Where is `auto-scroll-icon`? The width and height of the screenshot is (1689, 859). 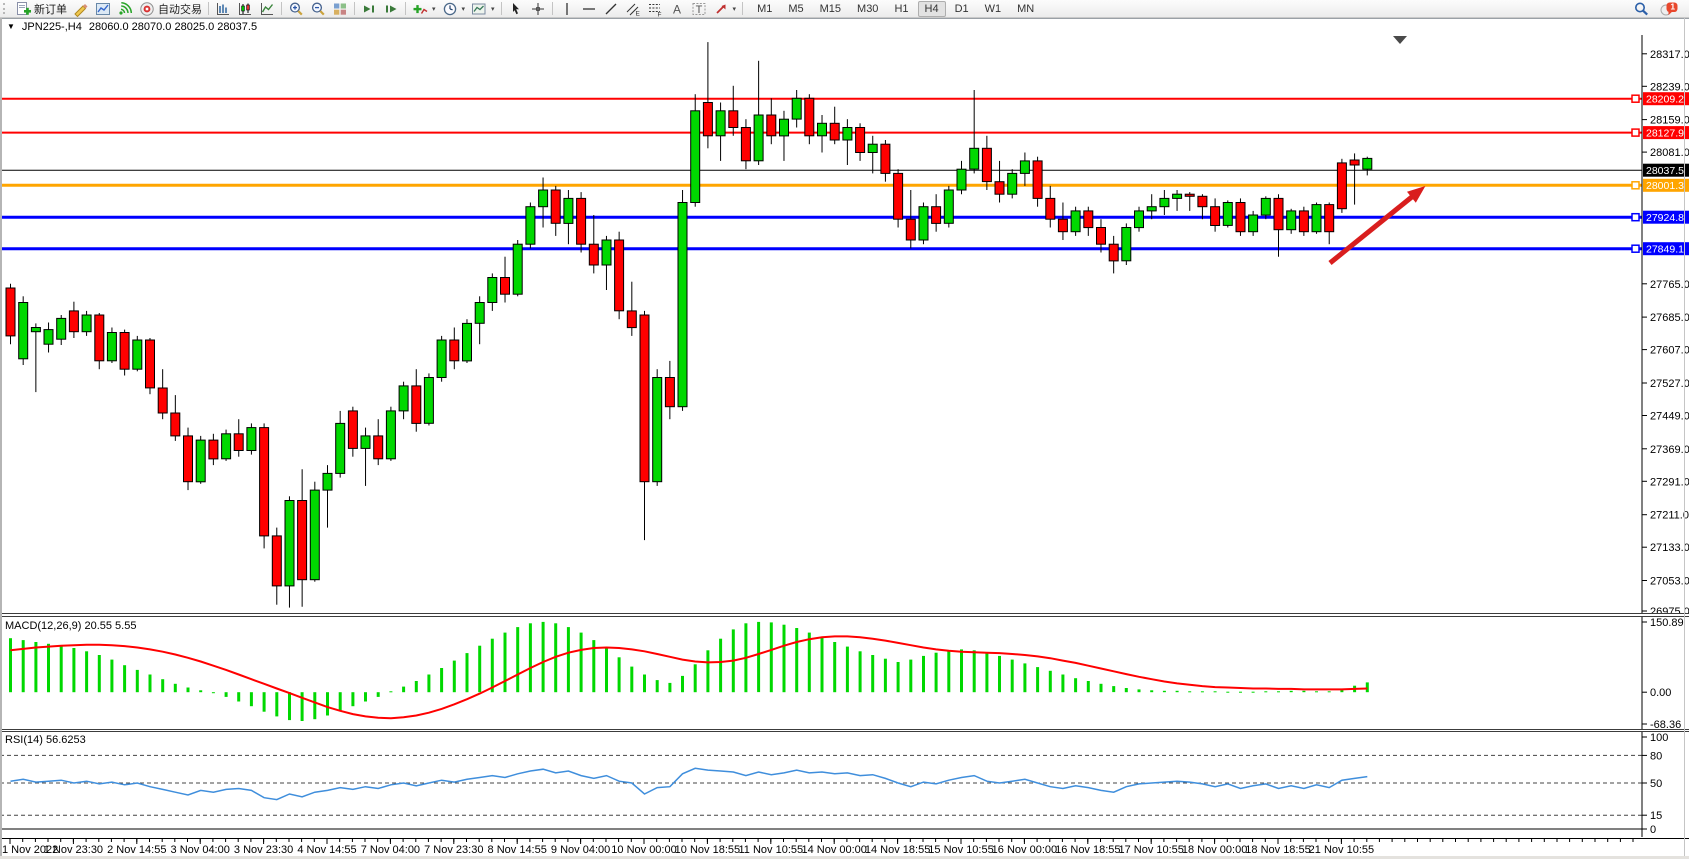 auto-scroll-icon is located at coordinates (369, 8).